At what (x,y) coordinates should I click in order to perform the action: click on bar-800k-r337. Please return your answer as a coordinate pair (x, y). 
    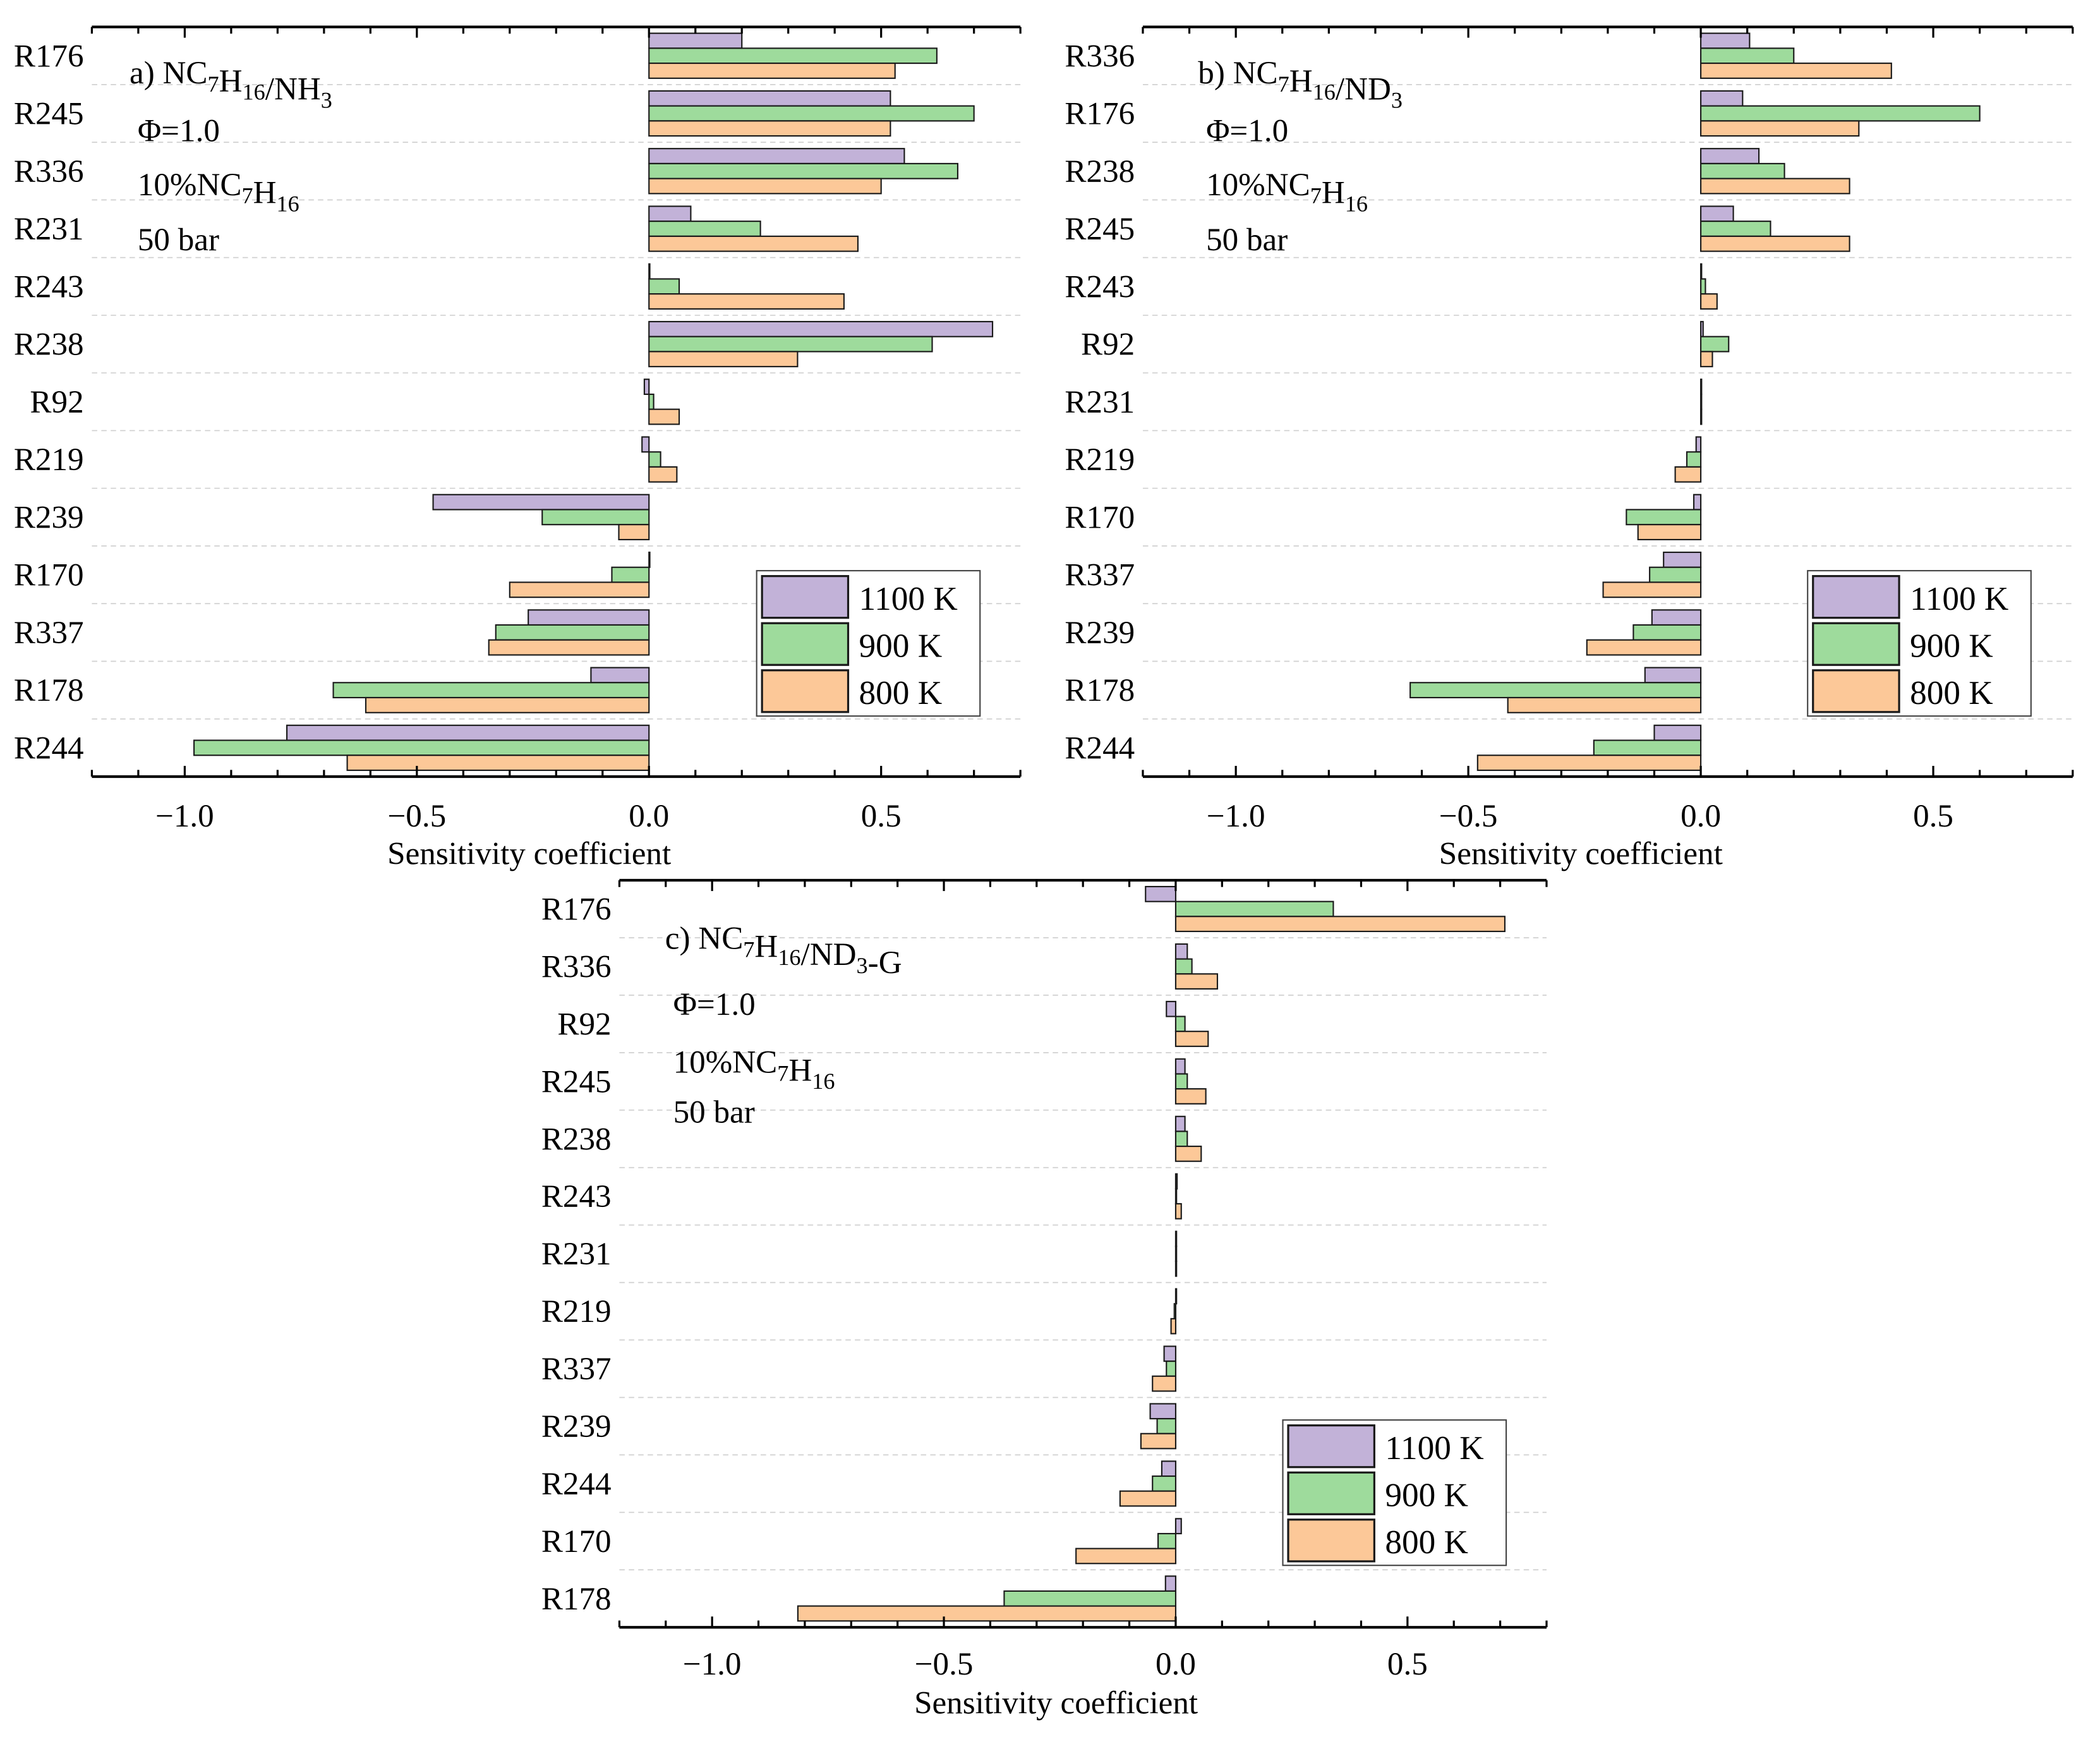
    Looking at the image, I should click on (569, 647).